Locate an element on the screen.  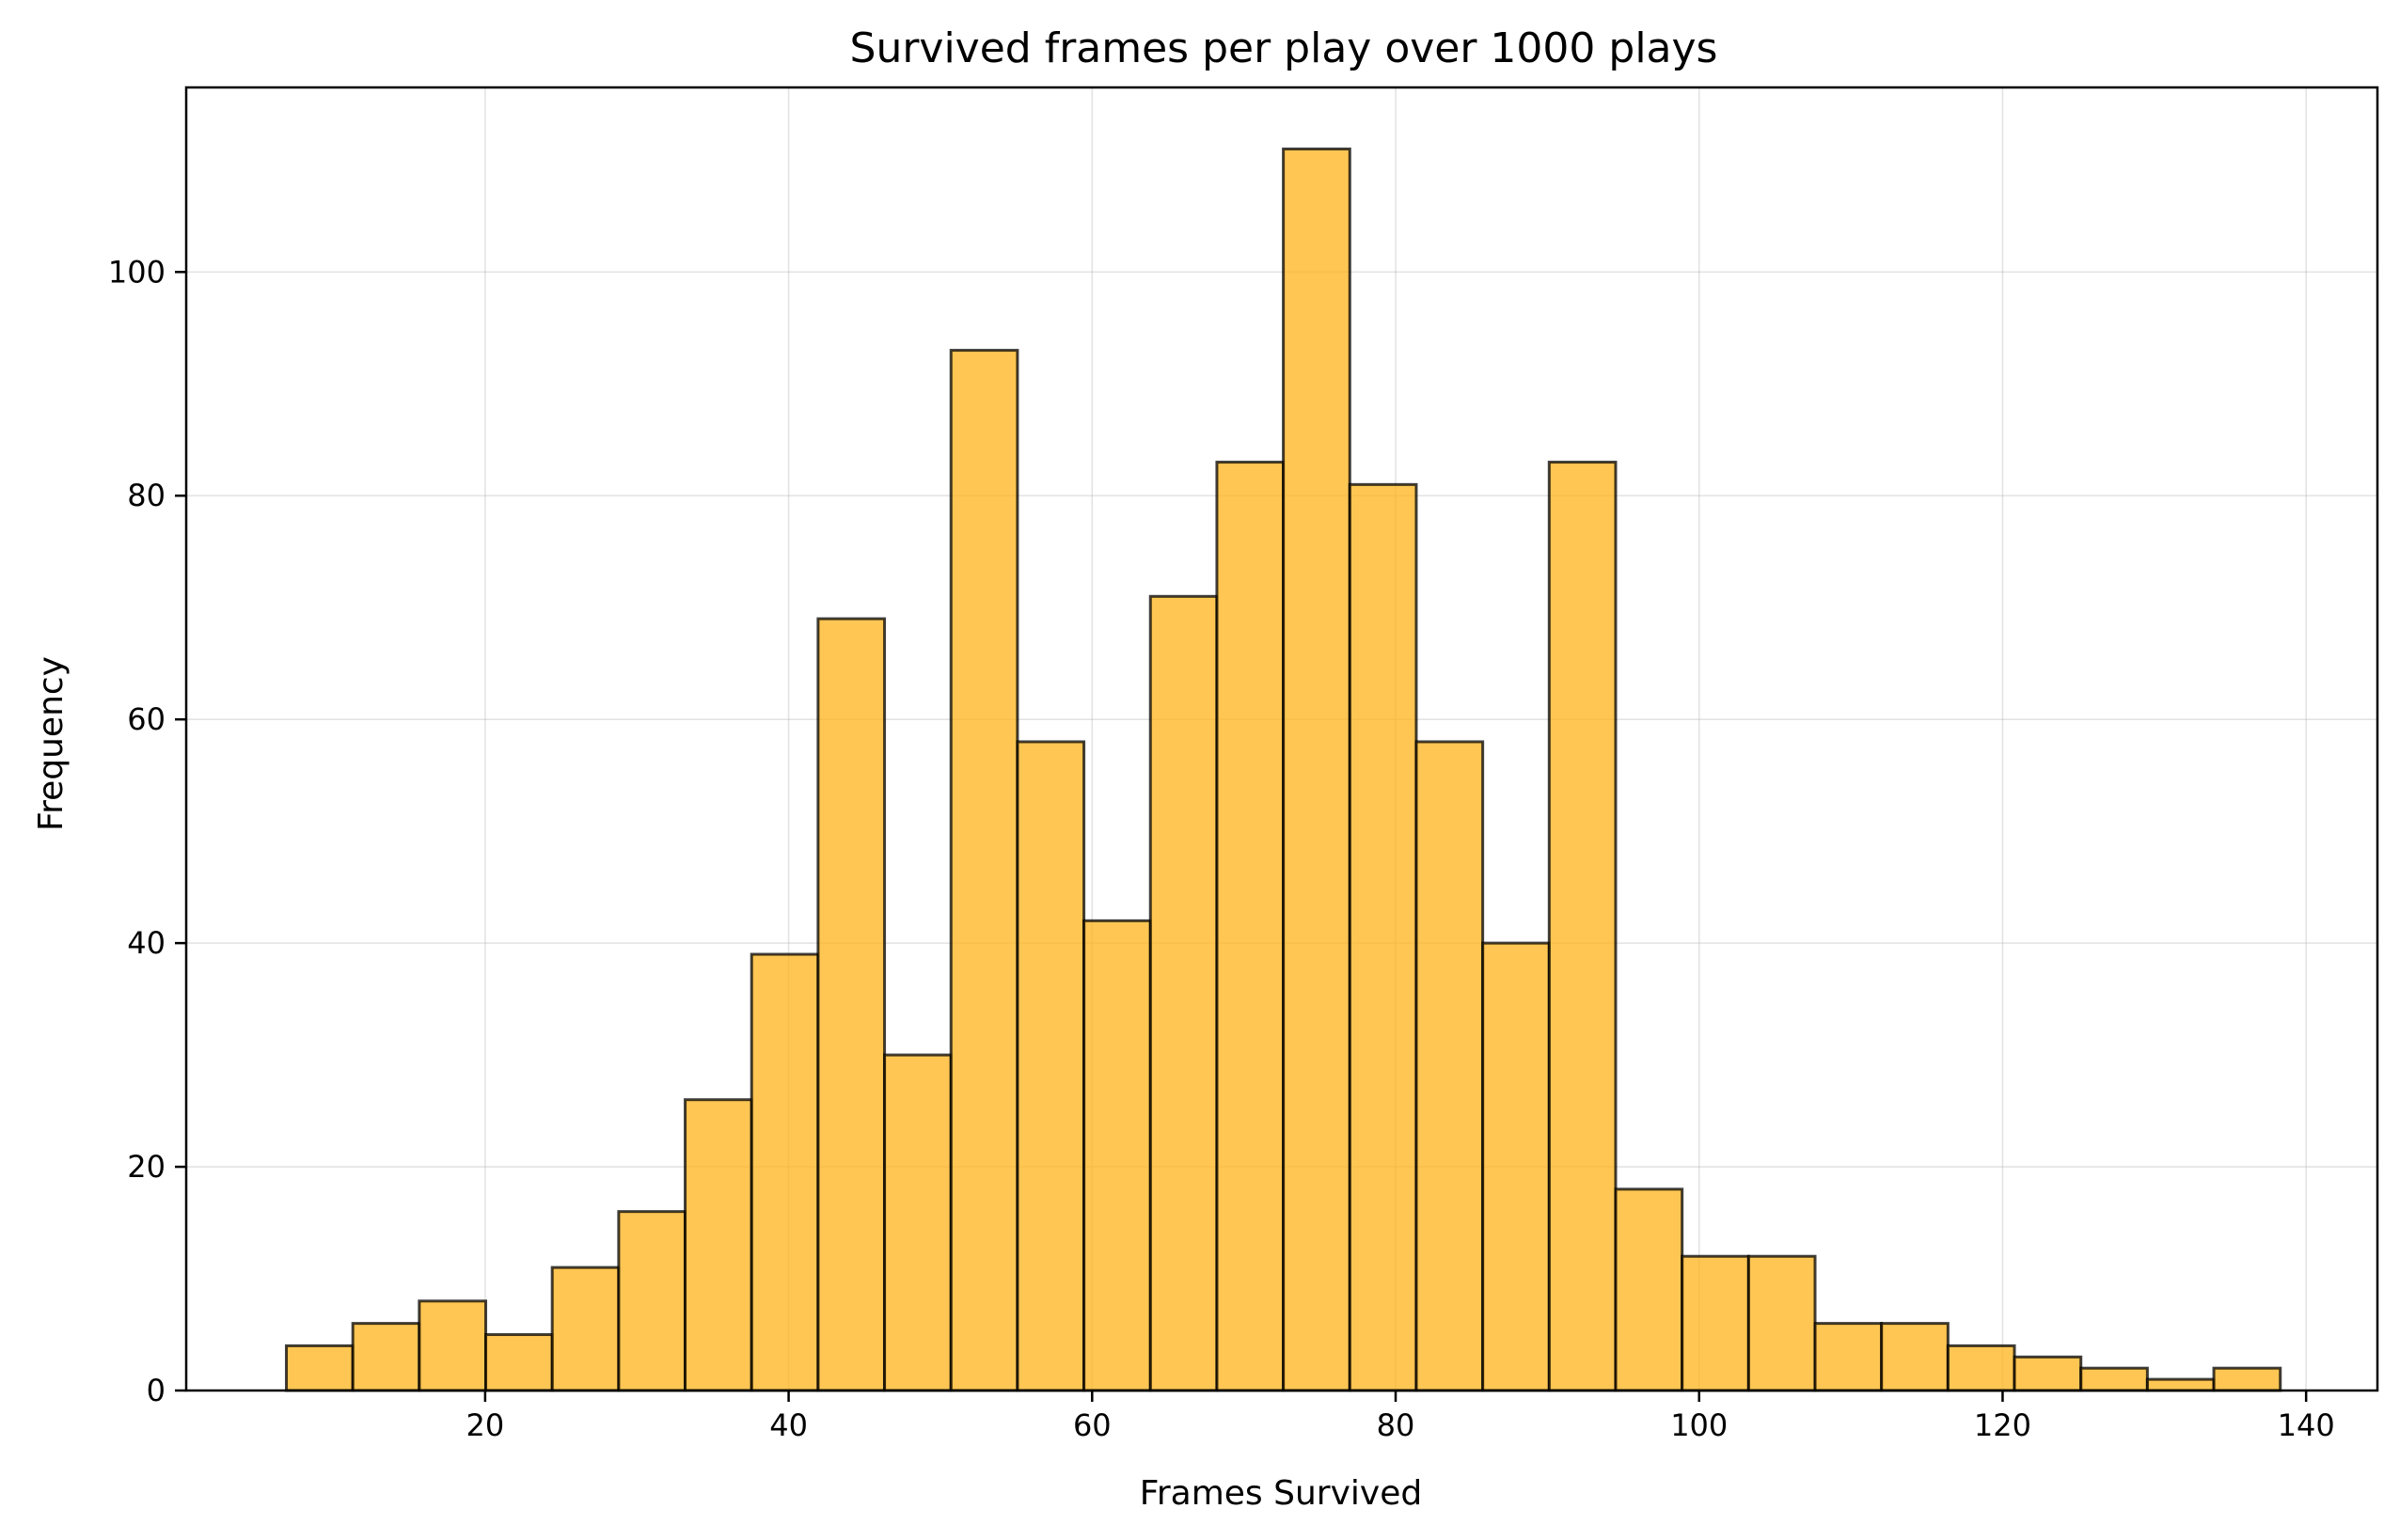
y-tick-label: 20 is located at coordinates (146, 1167).